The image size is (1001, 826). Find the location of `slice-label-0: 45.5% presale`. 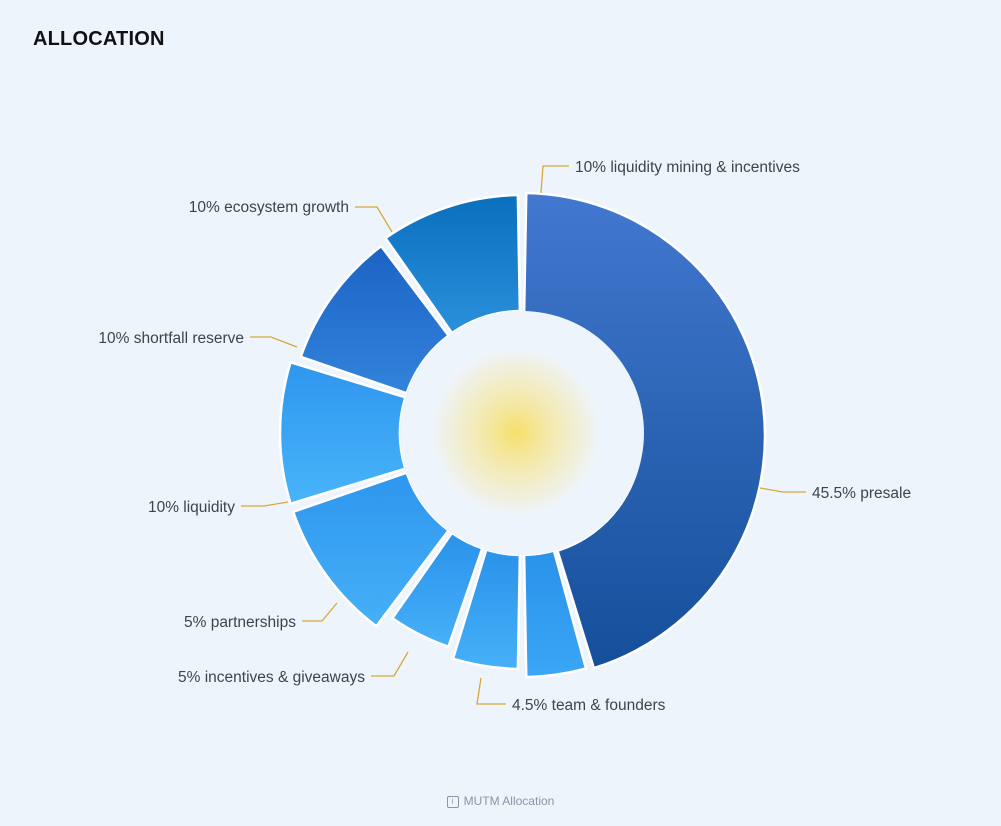

slice-label-0: 45.5% presale is located at coordinates (861, 493).